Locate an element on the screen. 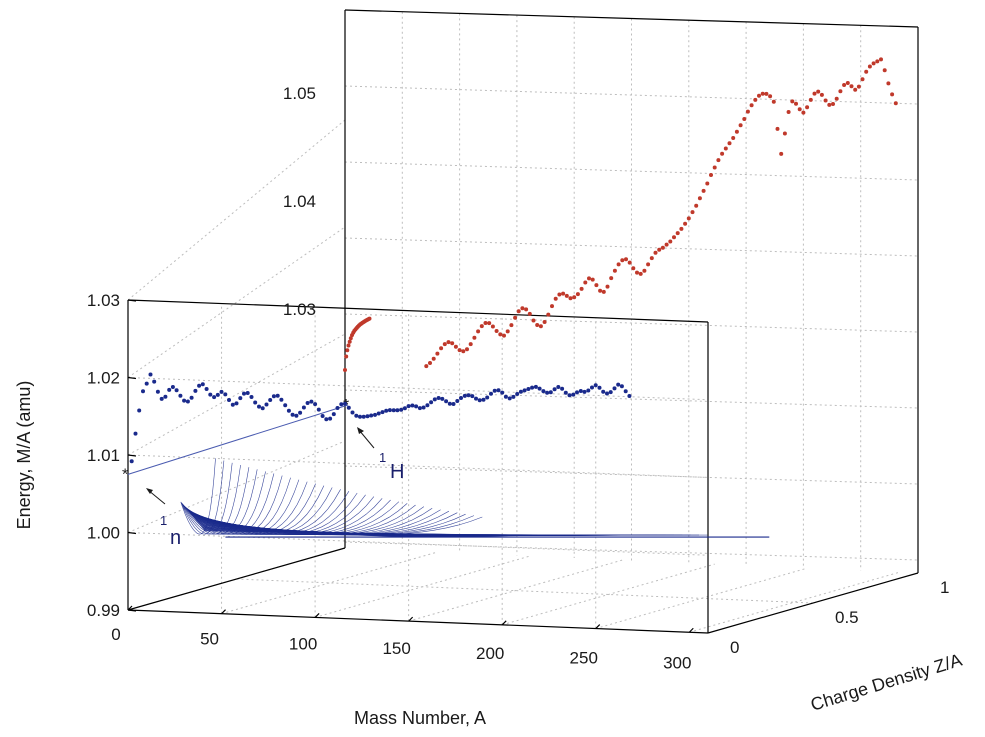 The image size is (985, 737). y-tick-label: 1.03 is located at coordinates (103, 300).